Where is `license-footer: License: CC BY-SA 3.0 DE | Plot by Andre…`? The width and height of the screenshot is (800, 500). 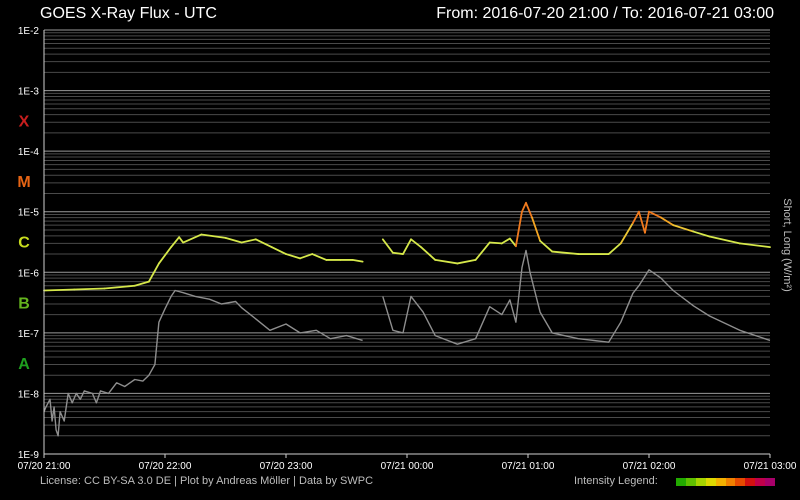 license-footer: License: CC BY-SA 3.0 DE | Plot by Andre… is located at coordinates (207, 481).